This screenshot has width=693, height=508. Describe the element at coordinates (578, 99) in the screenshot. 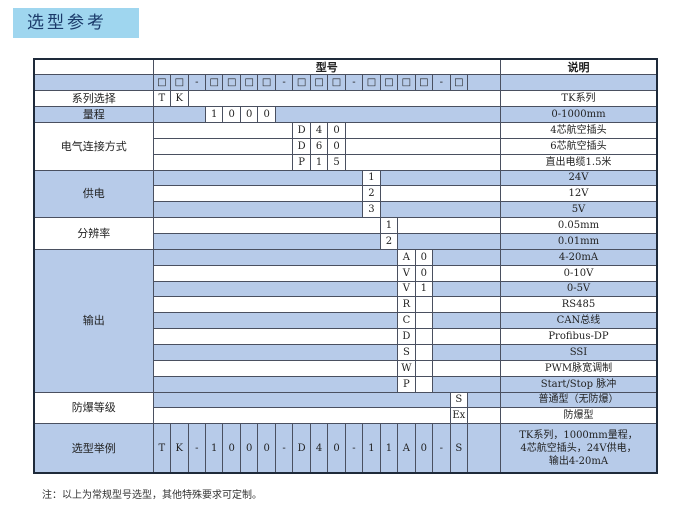

I see `description-cell: TK系列` at that location.